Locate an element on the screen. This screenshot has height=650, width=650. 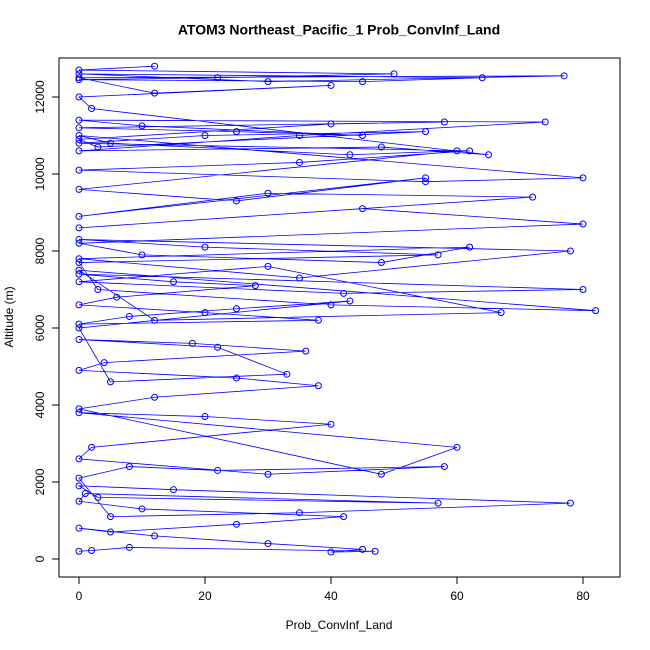
y-tick-label: 6000 is located at coordinates (40, 327).